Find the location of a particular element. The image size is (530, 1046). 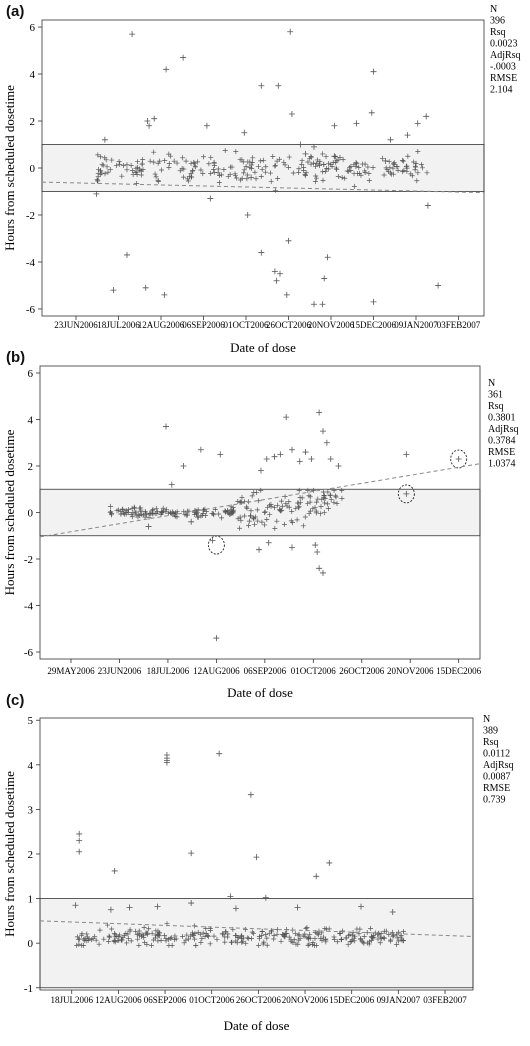

y-tick-label: 1 is located at coordinates (31, 900).